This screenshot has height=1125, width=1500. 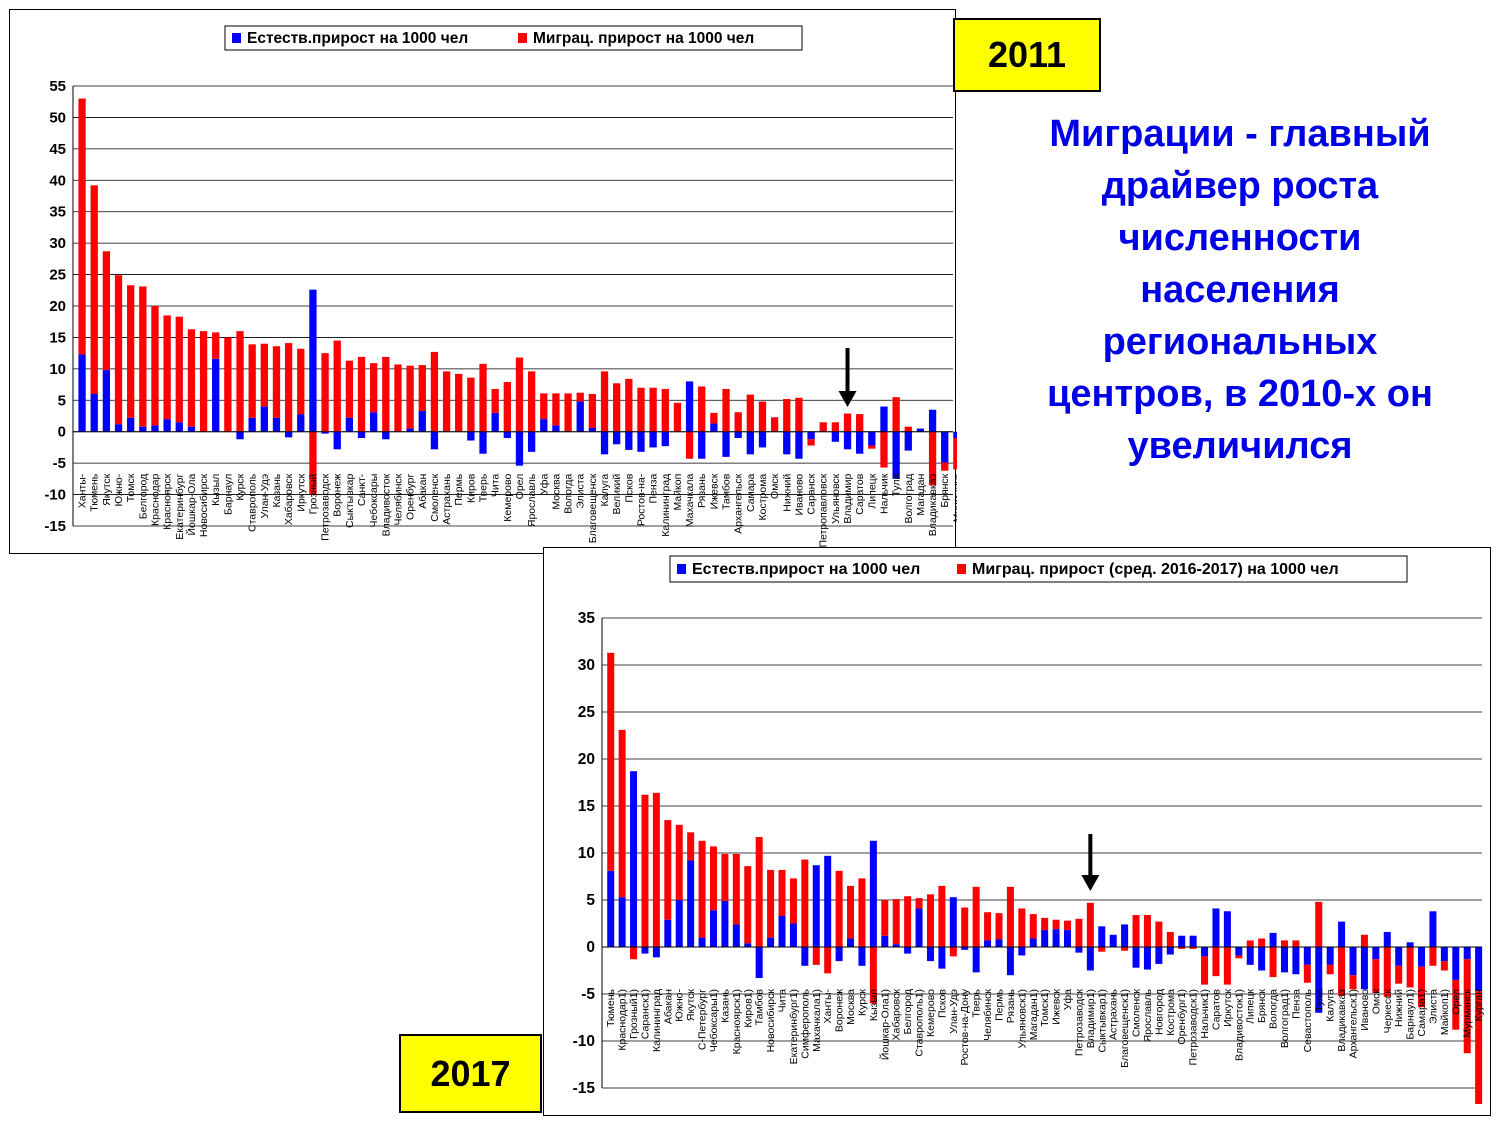 What do you see at coordinates (590, 900) in the screenshot?
I see `y-tick-label: 5` at bounding box center [590, 900].